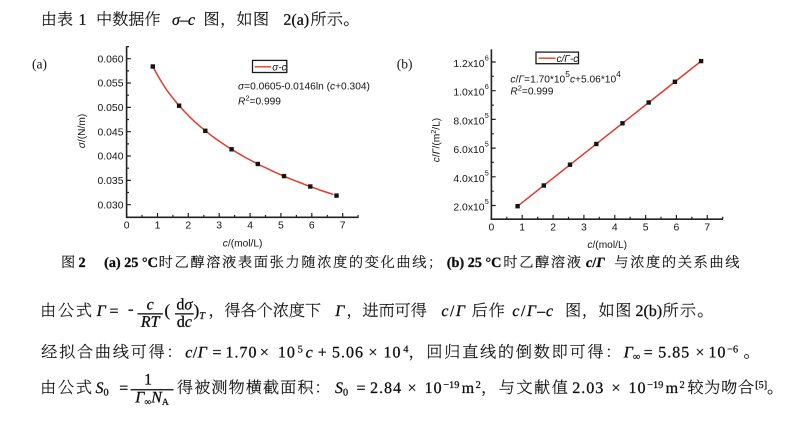  Describe the element at coordinates (565, 77) in the screenshot. I see `svg-text: c/Γ=1.70*105c+5.06*104` at that location.